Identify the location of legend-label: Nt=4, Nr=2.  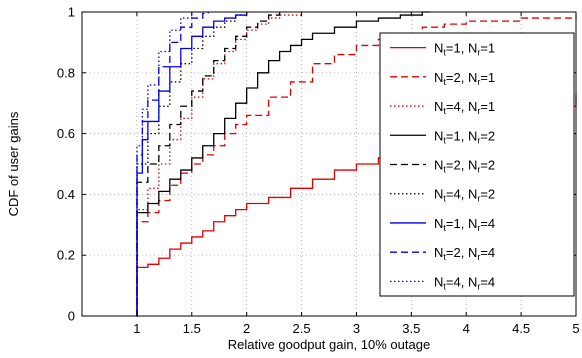
(464, 195).